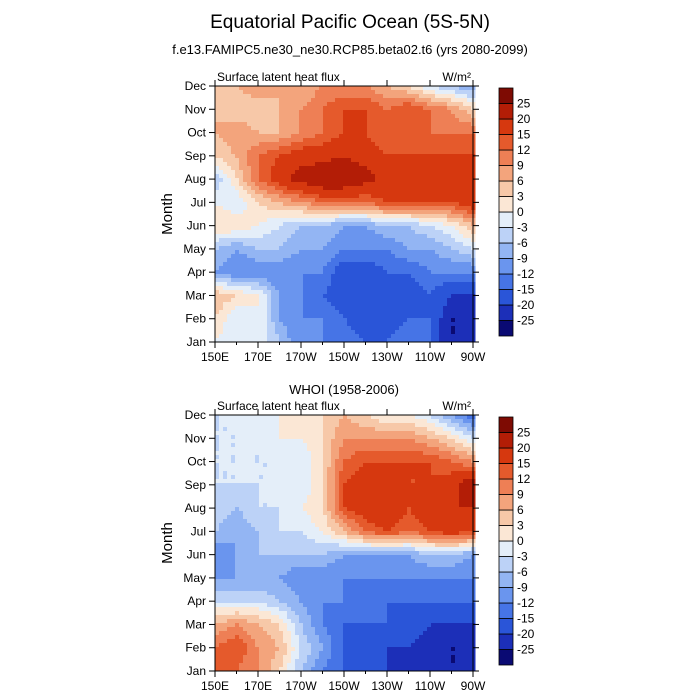  I want to click on colorbar-box, so click(506, 173).